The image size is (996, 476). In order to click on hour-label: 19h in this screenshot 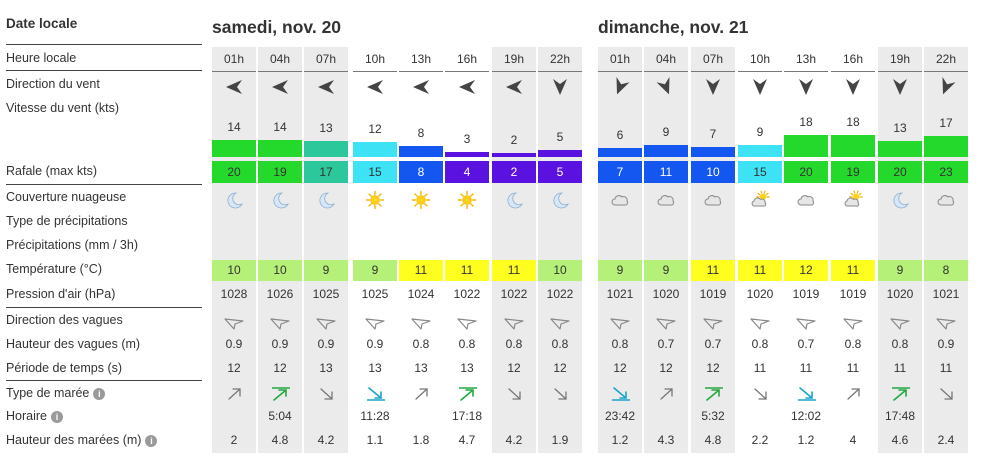, I will do `click(514, 59)`.